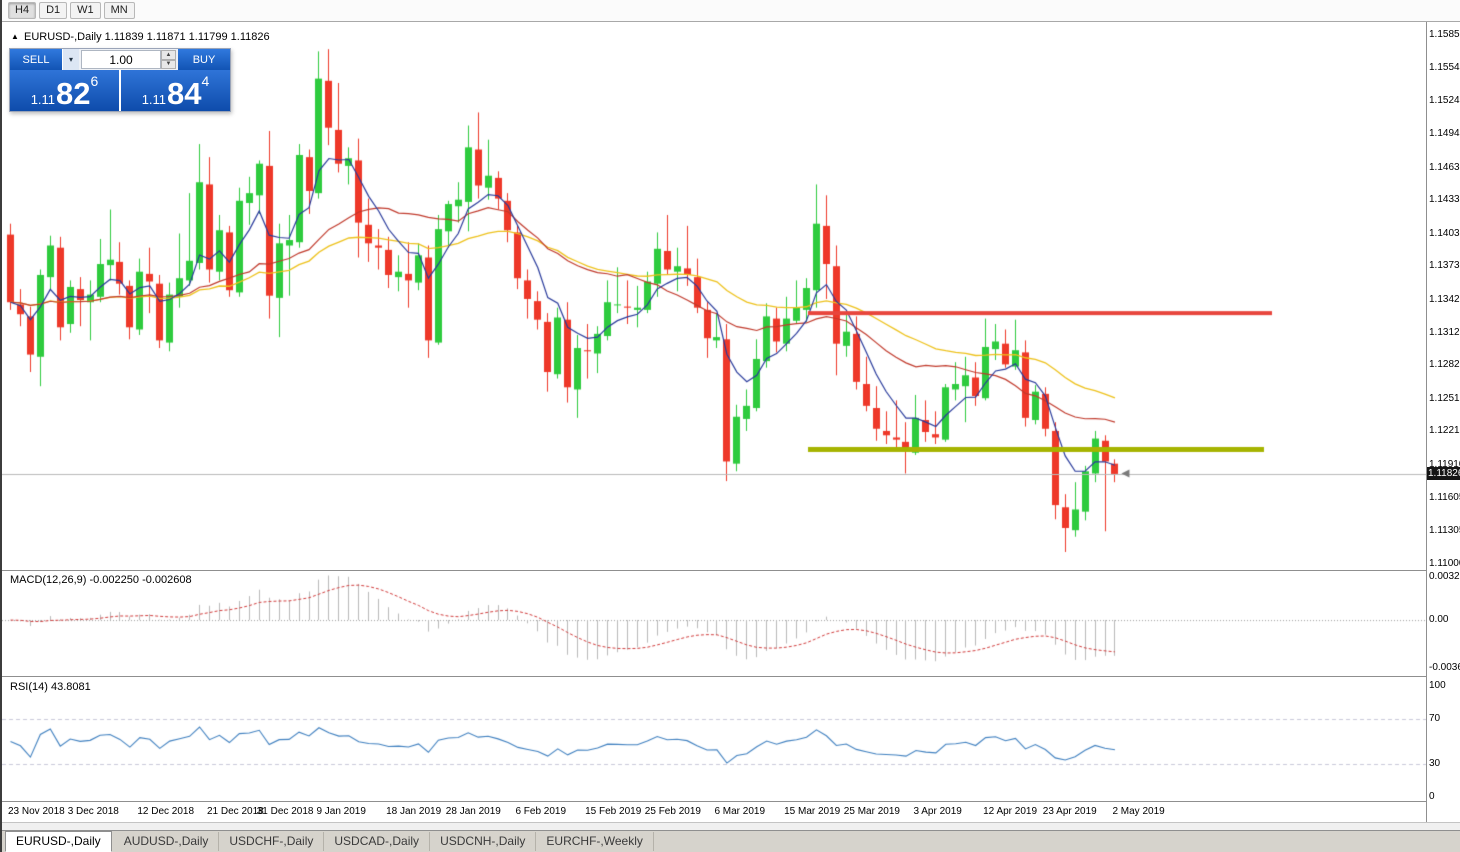  What do you see at coordinates (871, 811) in the screenshot?
I see `time-axis-label: 25 Mar 2019` at bounding box center [871, 811].